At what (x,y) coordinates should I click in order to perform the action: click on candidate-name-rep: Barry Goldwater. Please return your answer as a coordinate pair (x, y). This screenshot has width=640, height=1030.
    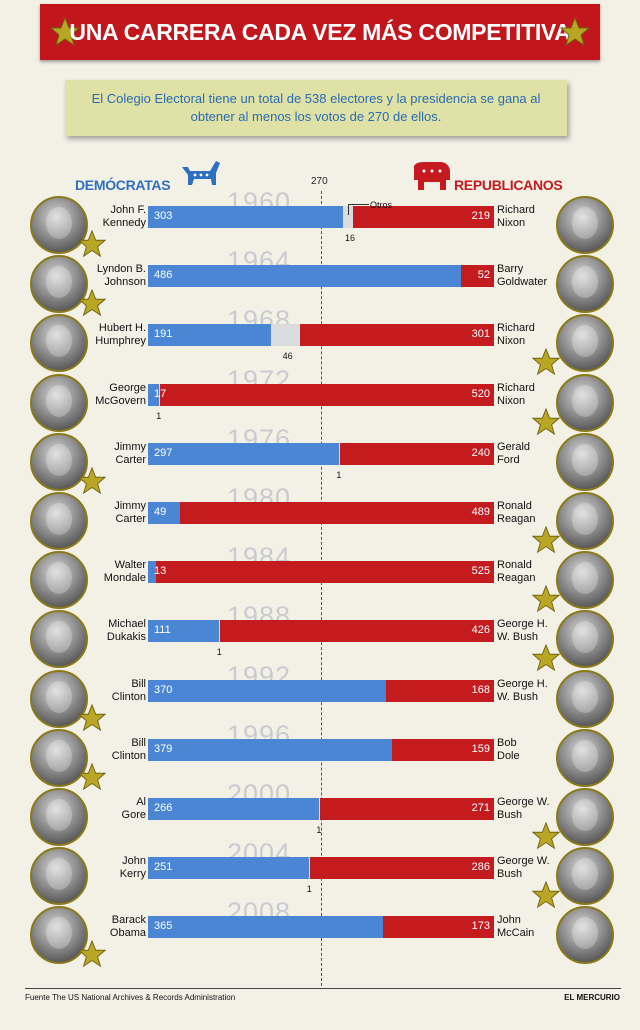
    Looking at the image, I should click on (522, 276).